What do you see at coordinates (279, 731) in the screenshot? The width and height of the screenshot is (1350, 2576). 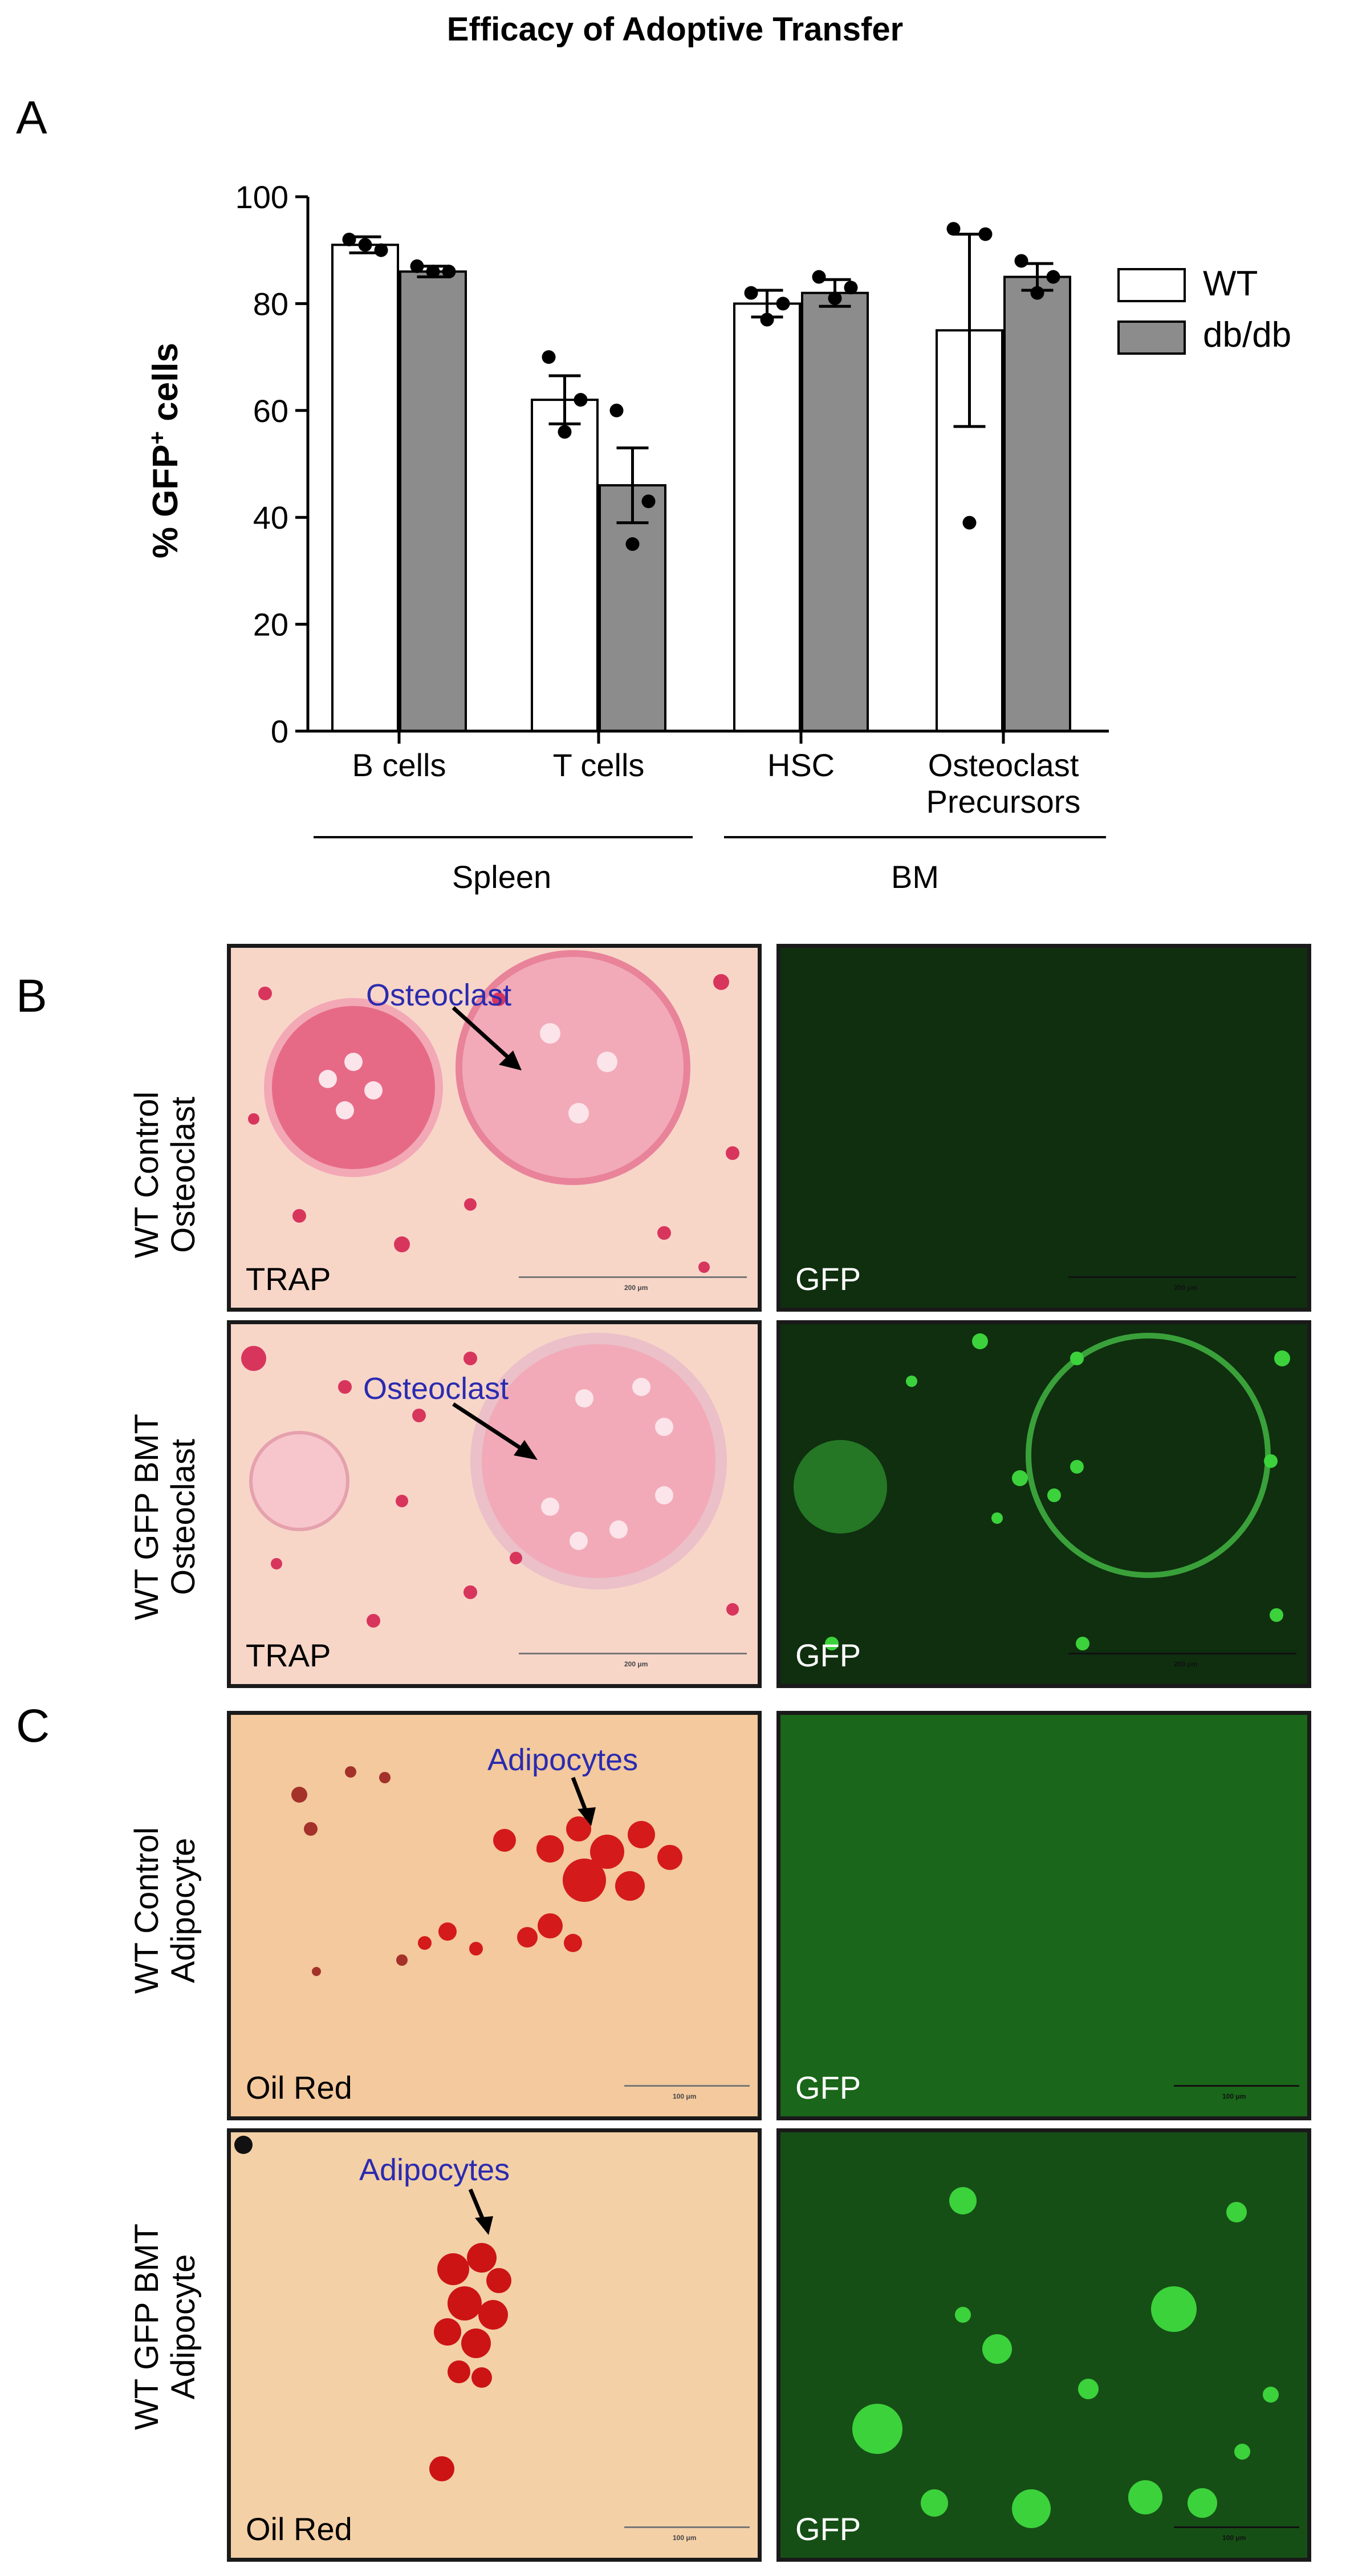 I see `y-tick-label: 0` at bounding box center [279, 731].